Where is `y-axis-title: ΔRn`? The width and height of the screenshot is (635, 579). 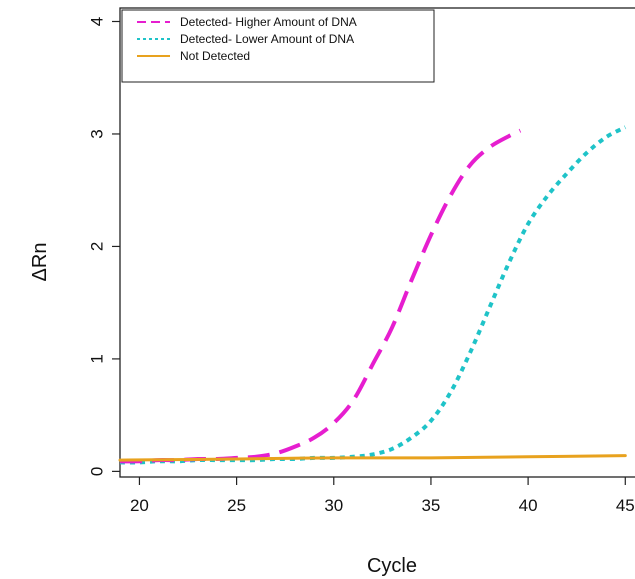
y-axis-title: ΔRn is located at coordinates (40, 262).